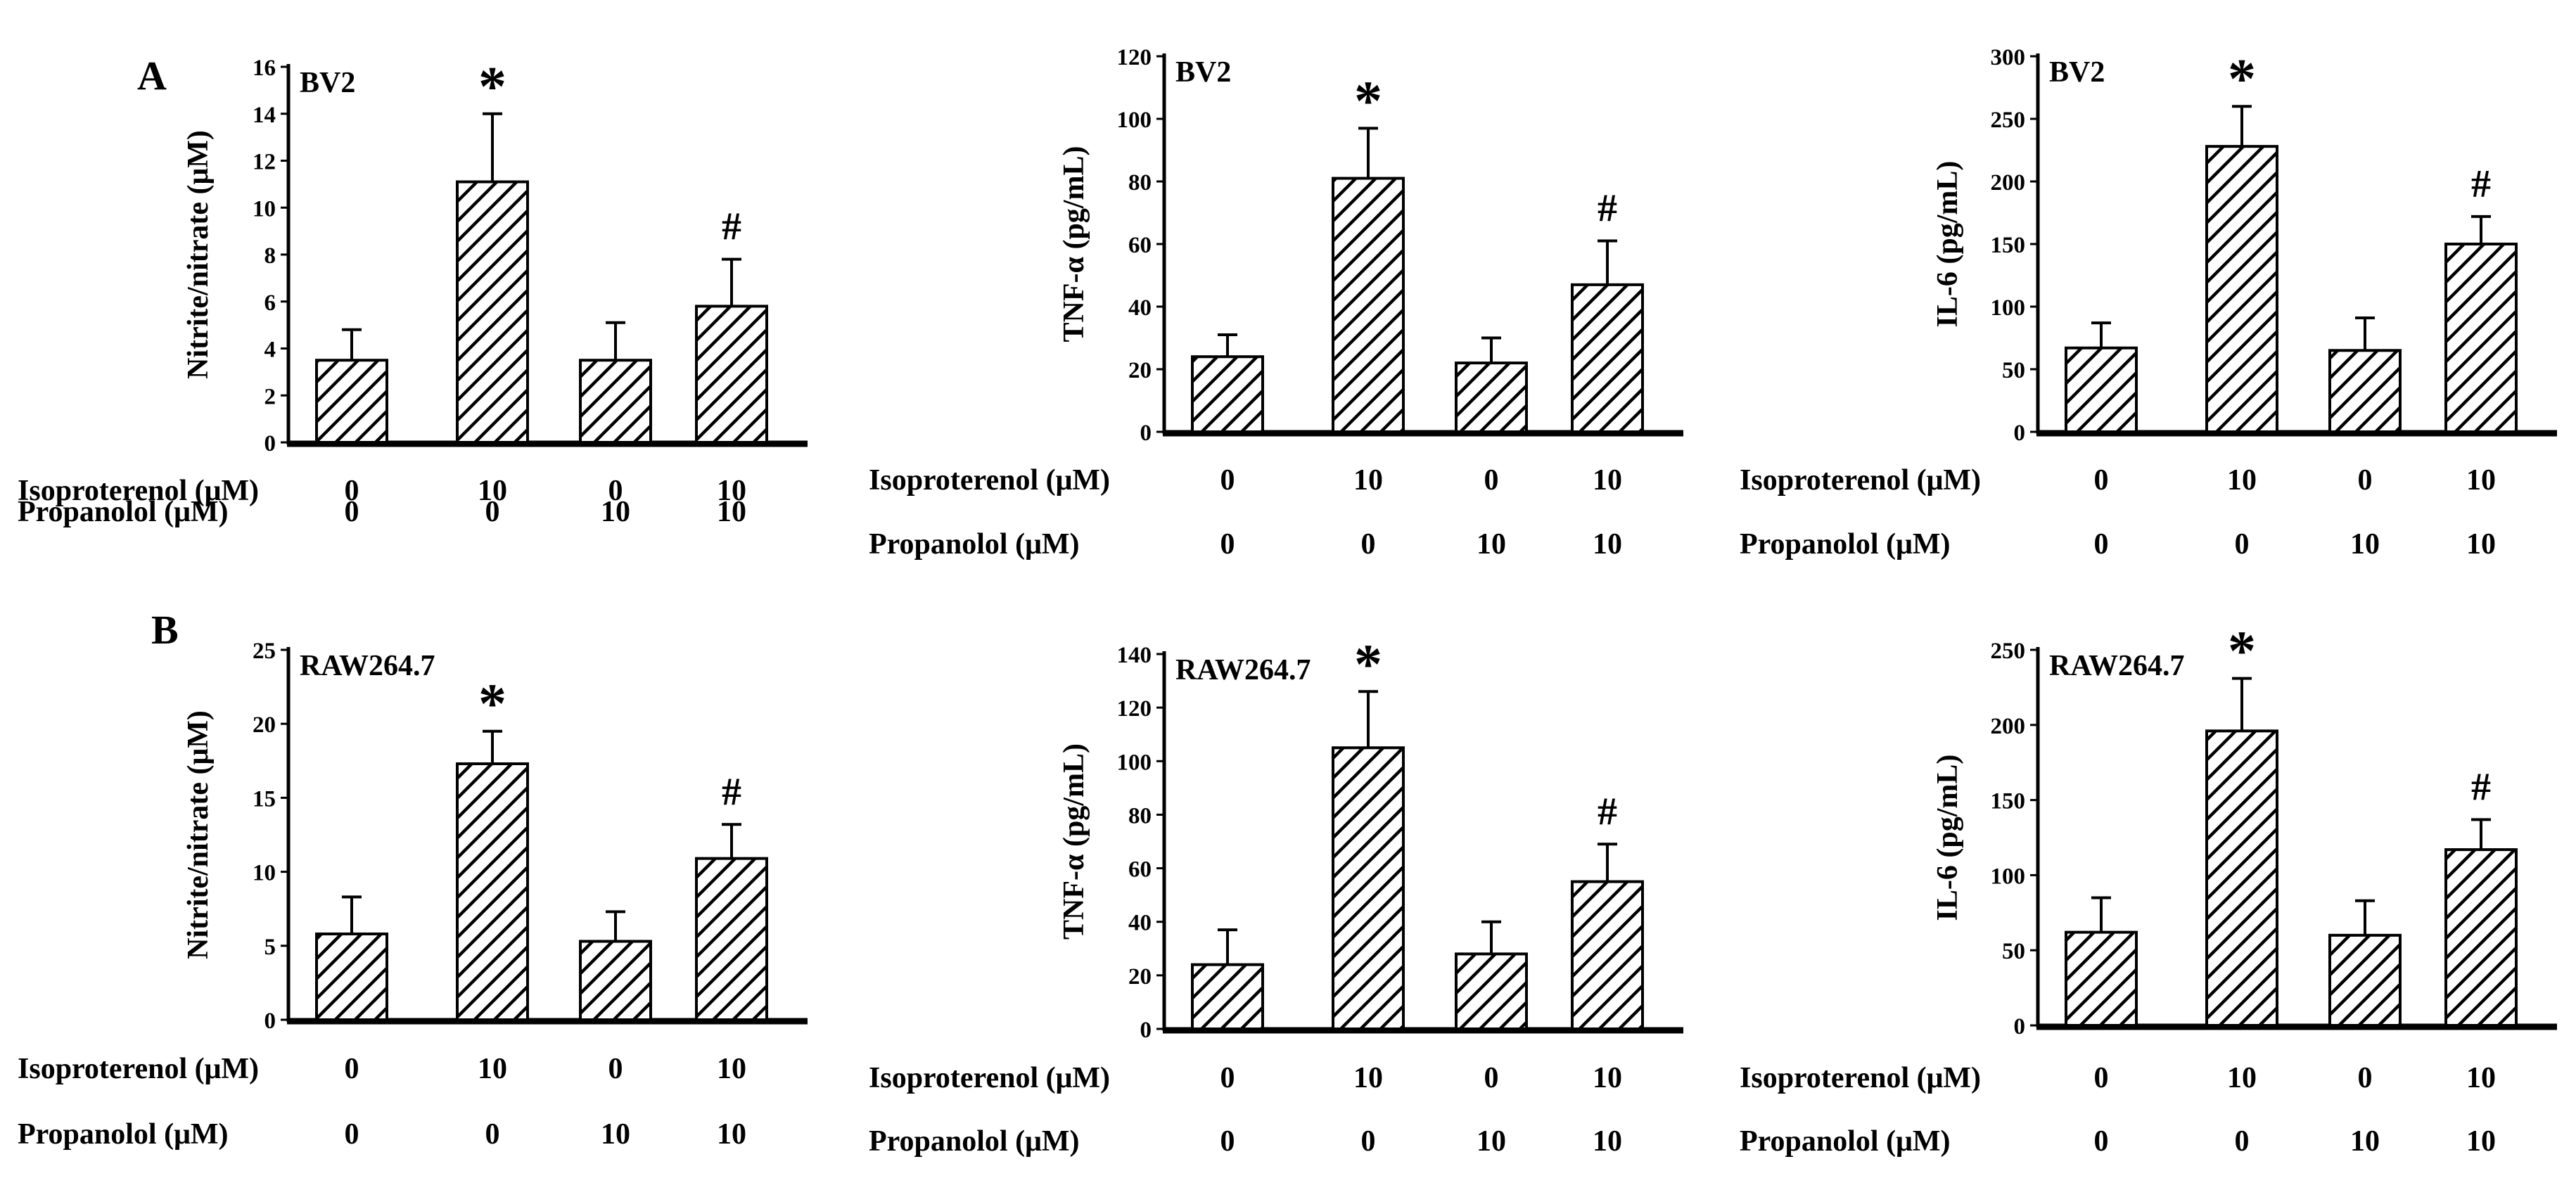 The width and height of the screenshot is (2576, 1178). I want to click on y-tick-label: 60, so click(1140, 870).